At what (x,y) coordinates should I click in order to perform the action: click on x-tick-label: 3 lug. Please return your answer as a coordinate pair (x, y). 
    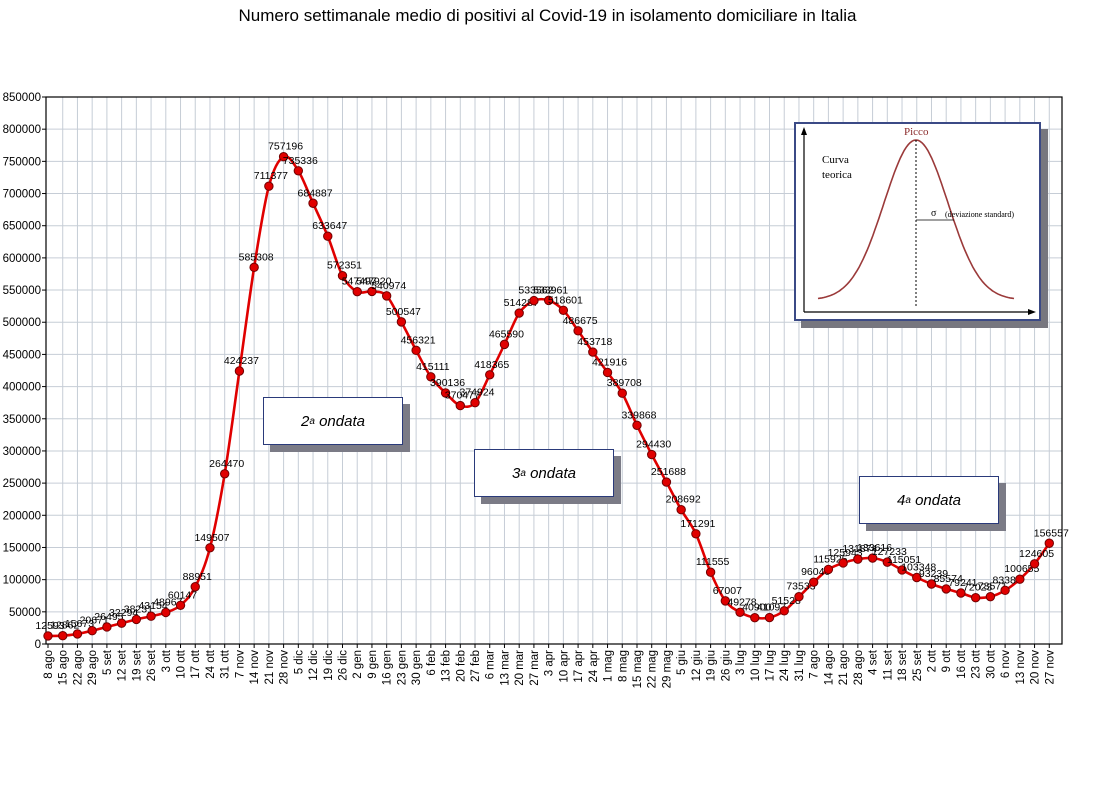
    Looking at the image, I should click on (741, 662).